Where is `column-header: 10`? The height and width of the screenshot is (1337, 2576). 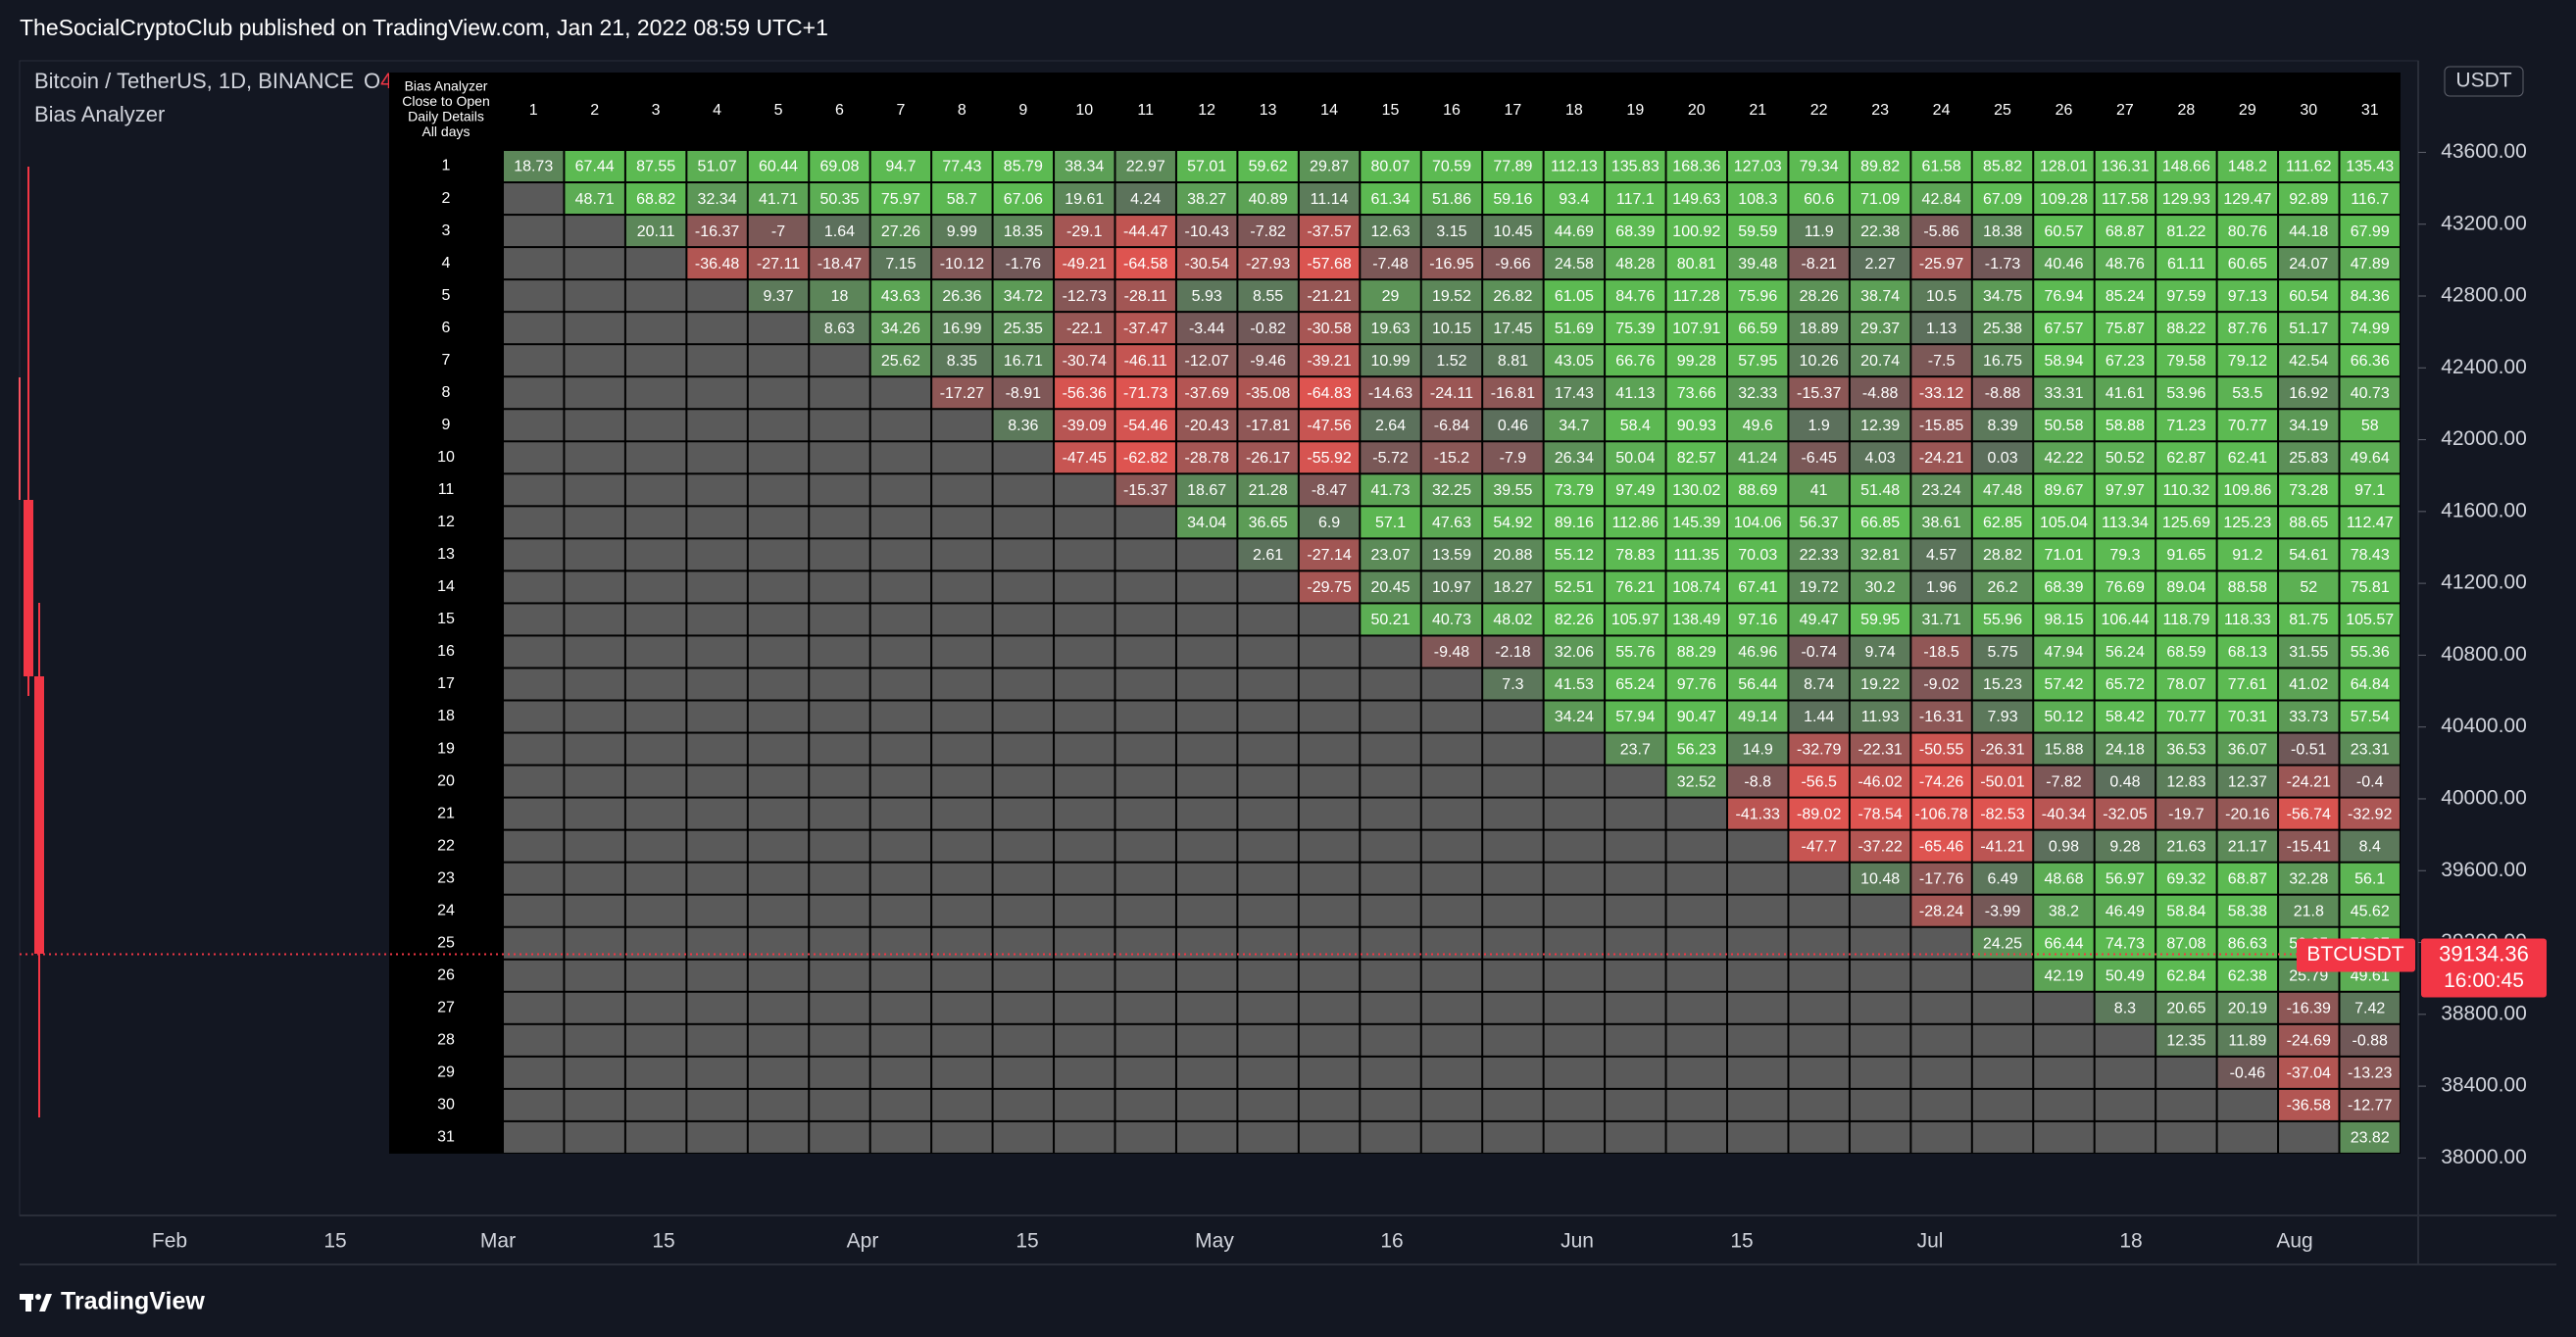 column-header: 10 is located at coordinates (1084, 110).